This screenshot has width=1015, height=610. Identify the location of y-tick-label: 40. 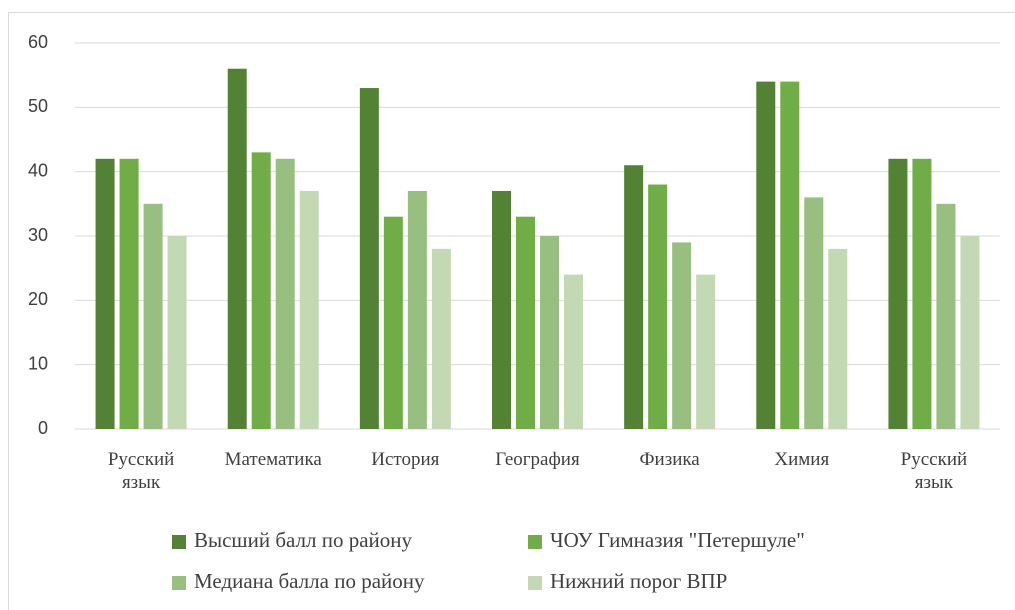
(38, 170).